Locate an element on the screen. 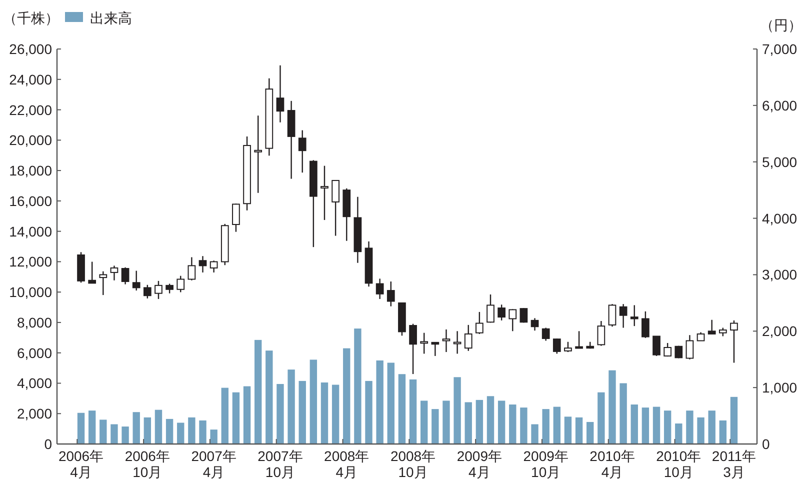 The width and height of the screenshot is (800, 486). x-tick-label: 2008年 4月 is located at coordinates (347, 464).